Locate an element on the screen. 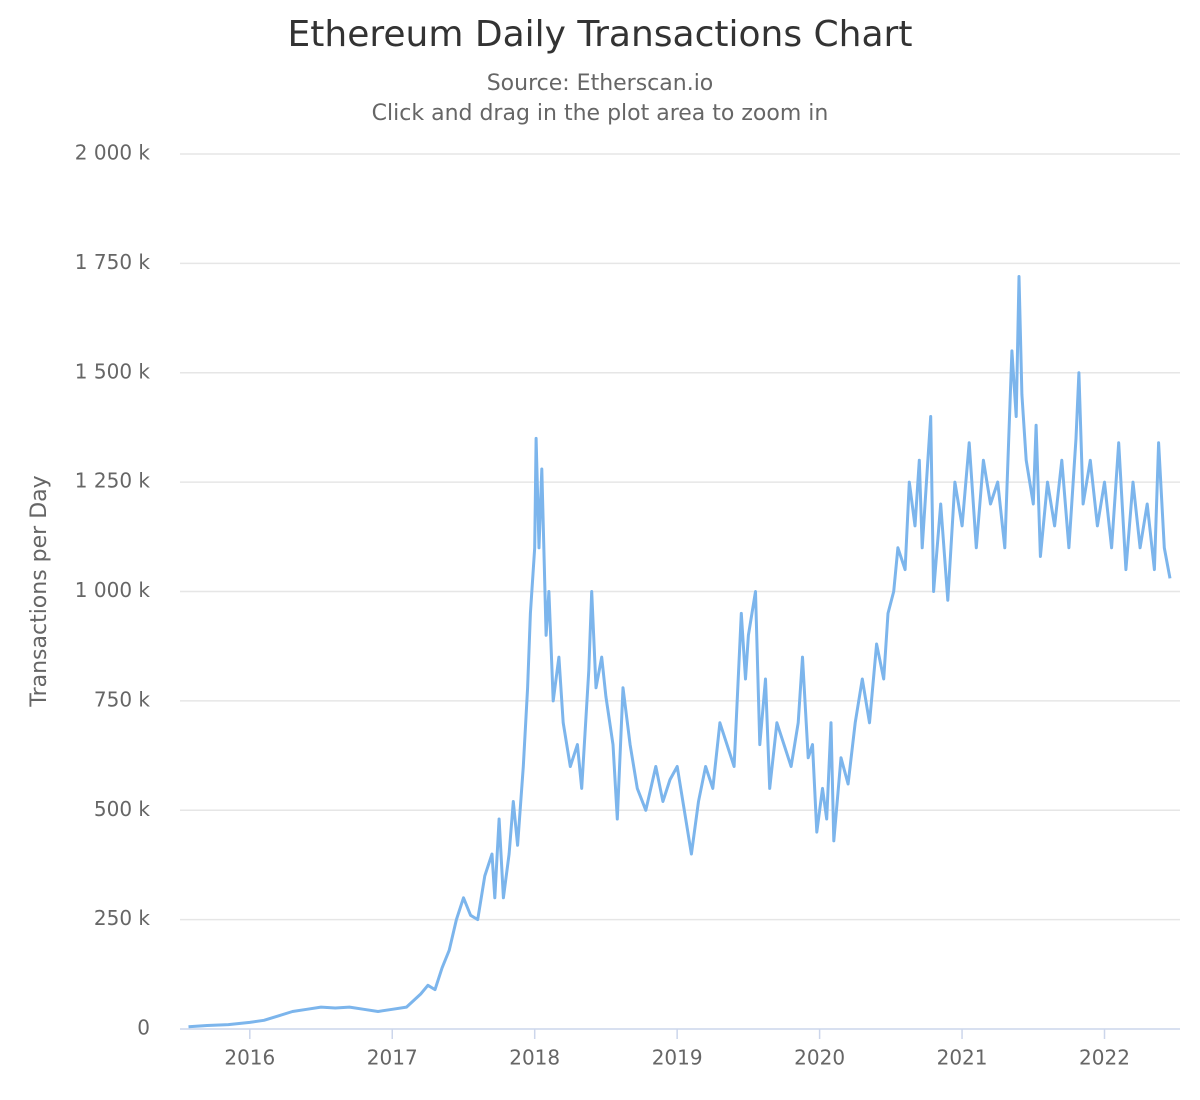 This screenshot has height=1100, width=1200. x-tick-label: 2018 is located at coordinates (534, 1058).